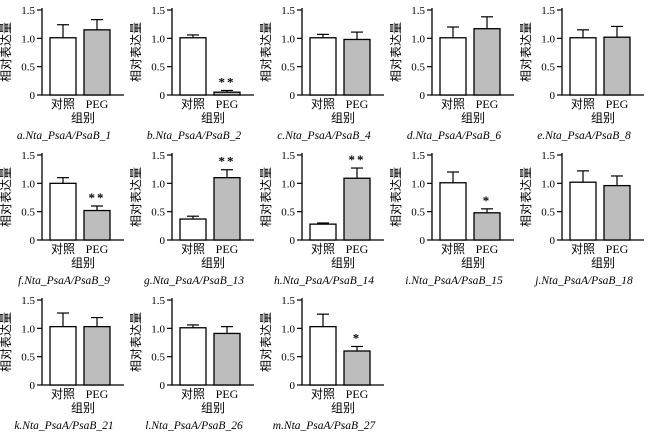 The image size is (650, 440). Describe the element at coordinates (194, 362) in the screenshot. I see `panel-l: 相对表达量 0 0.5 1.0 1.5 对照 PEG 组别 l.Nta_PsaA/PsaB_26` at that location.